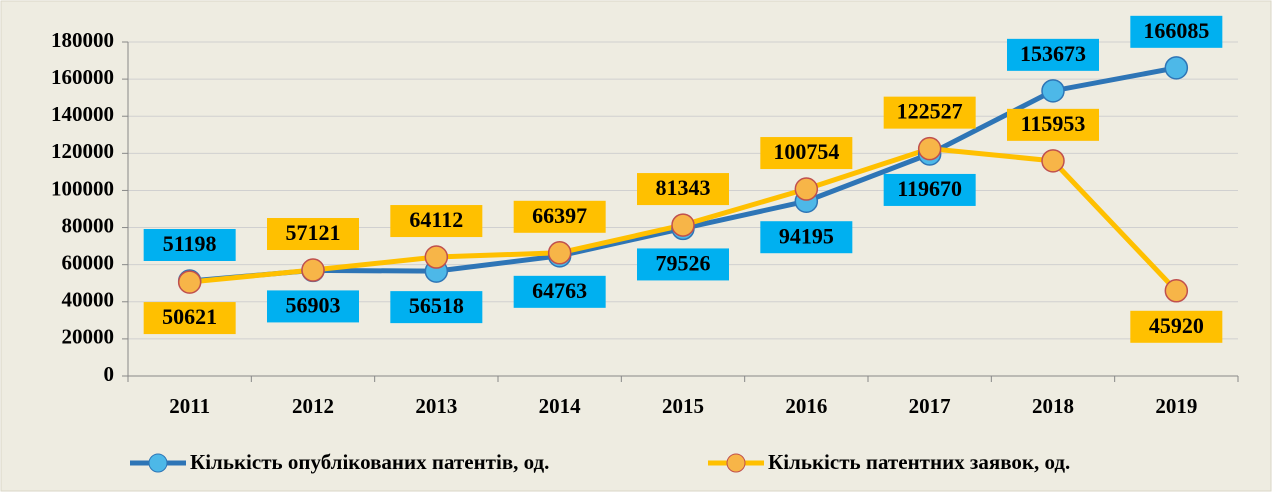  I want to click on data-label: 94195, so click(806, 235).